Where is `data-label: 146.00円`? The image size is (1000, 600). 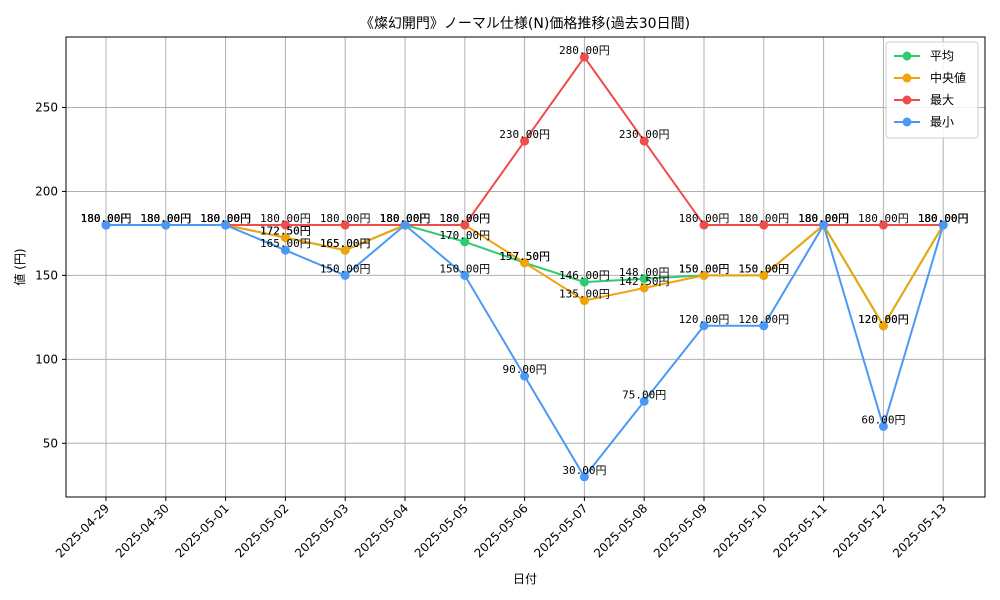
data-label: 146.00円 is located at coordinates (584, 275).